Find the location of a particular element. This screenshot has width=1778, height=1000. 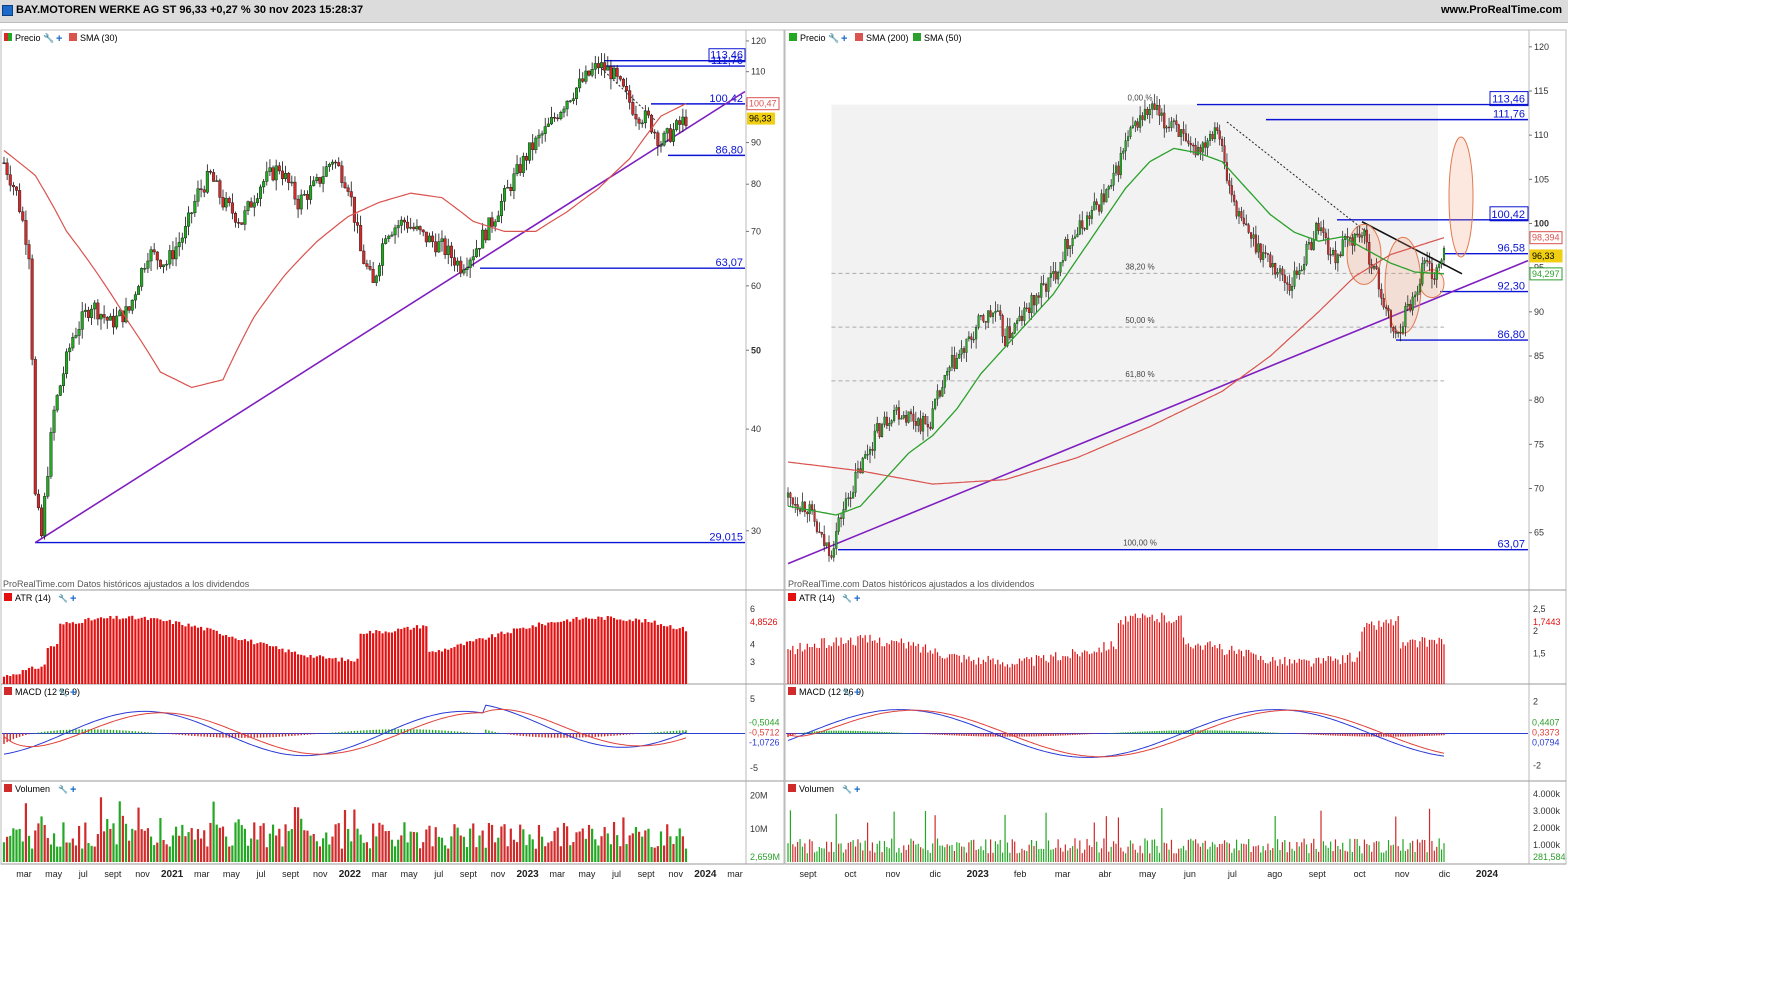

pattern-ellipse is located at coordinates (1461, 197).